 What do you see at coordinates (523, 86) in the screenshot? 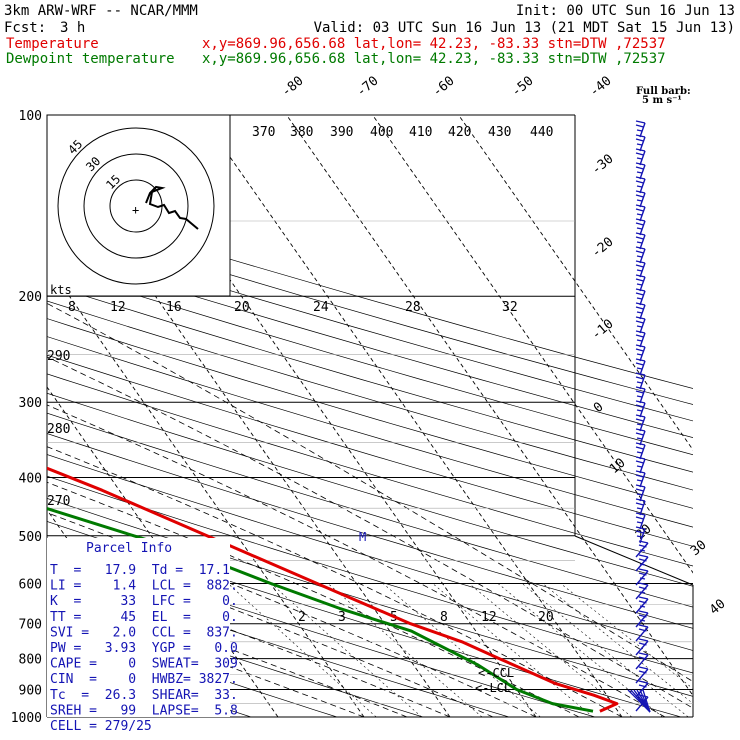
I see `isotherm-label: -50` at bounding box center [523, 86].